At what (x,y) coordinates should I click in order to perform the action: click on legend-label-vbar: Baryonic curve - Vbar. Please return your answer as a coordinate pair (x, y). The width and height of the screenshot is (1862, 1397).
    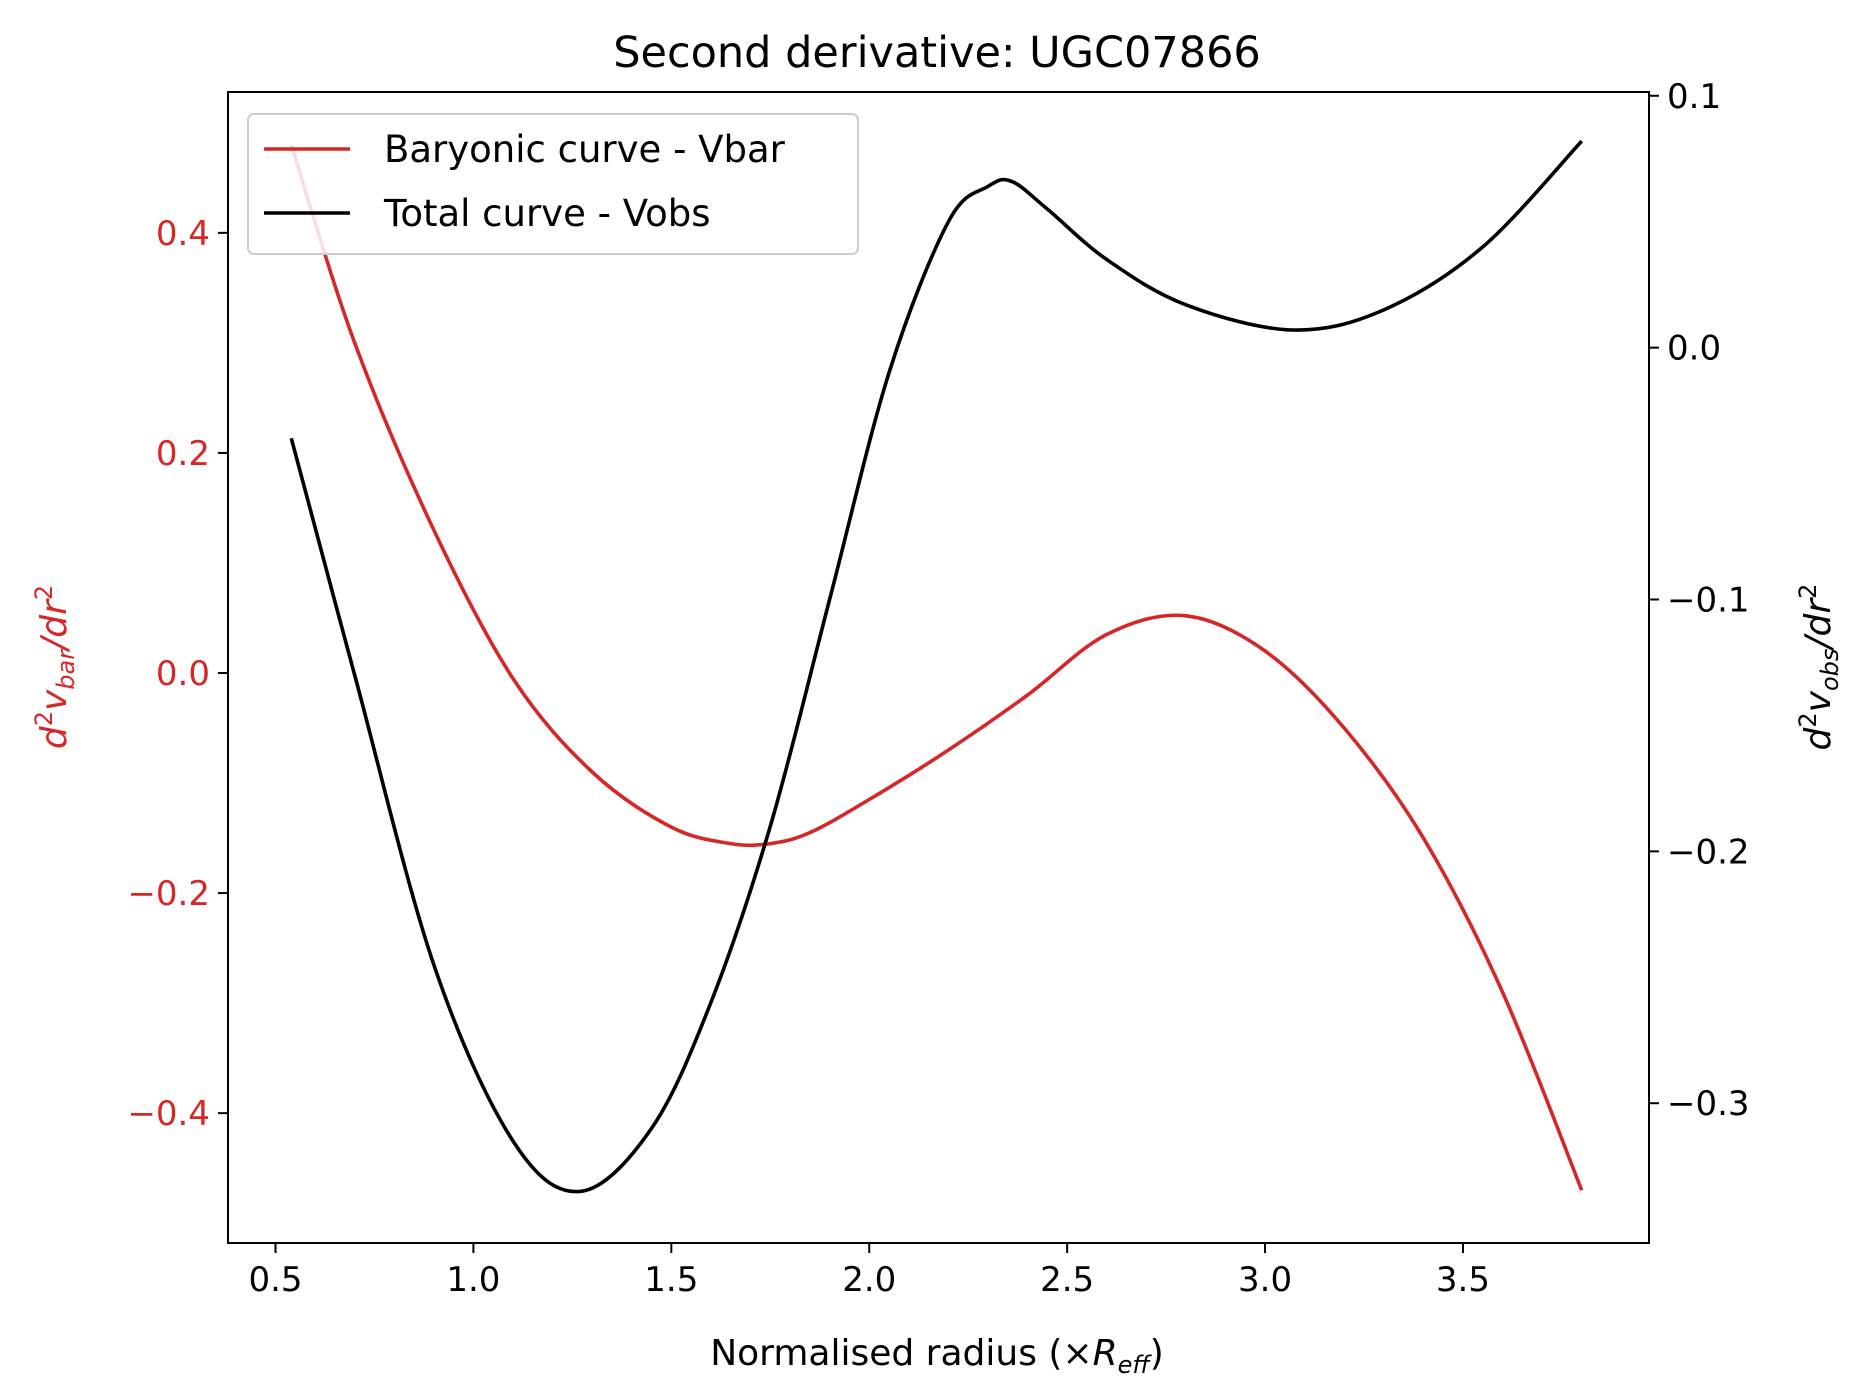
    Looking at the image, I should click on (585, 149).